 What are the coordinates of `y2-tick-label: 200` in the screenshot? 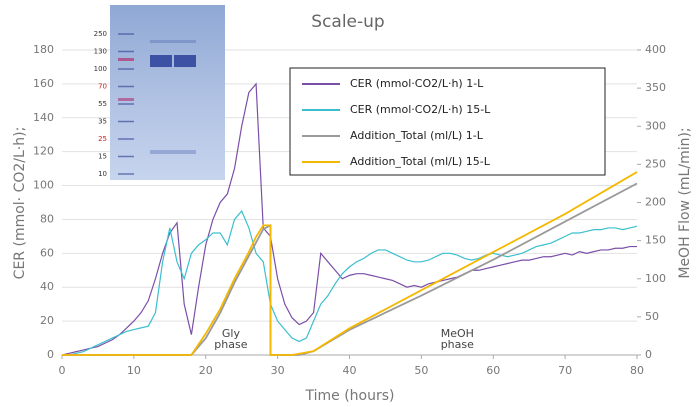 It's located at (655, 202).